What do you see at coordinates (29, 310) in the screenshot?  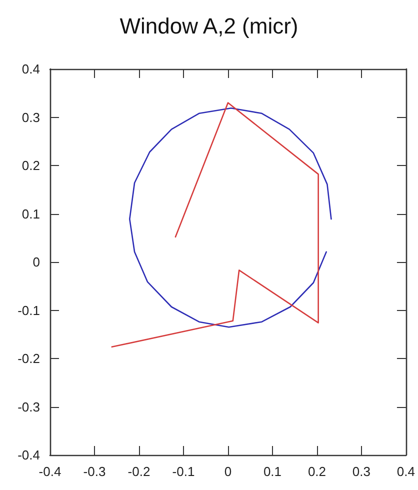 I see `y-tick-label: -0.1` at bounding box center [29, 310].